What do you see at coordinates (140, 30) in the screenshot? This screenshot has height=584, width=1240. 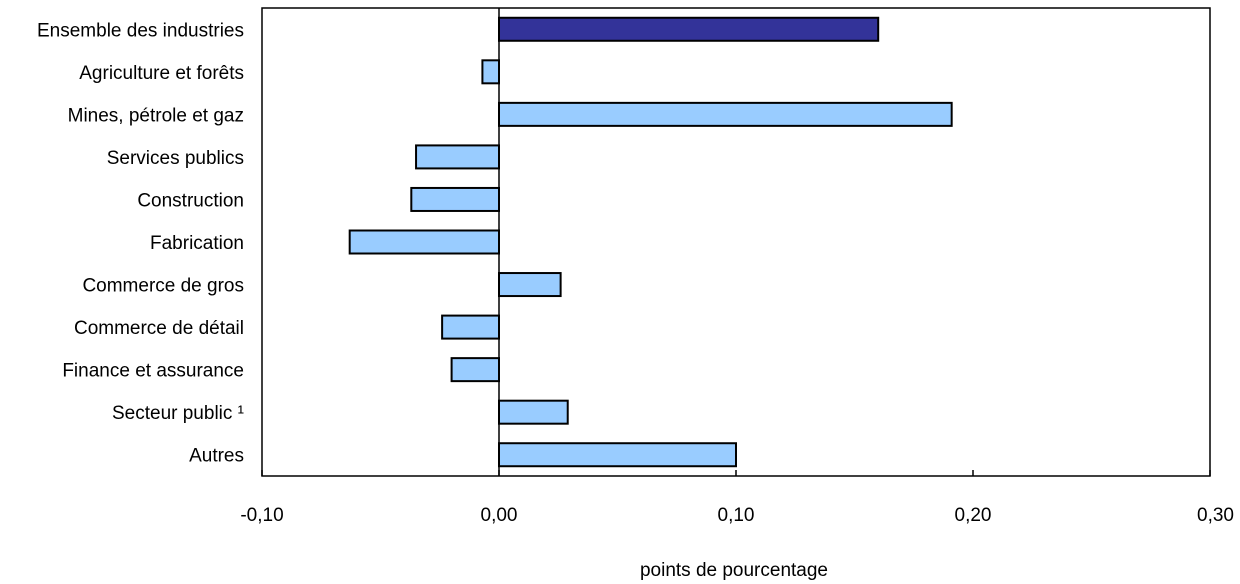 I see `category-label: Ensemble des industries` at bounding box center [140, 30].